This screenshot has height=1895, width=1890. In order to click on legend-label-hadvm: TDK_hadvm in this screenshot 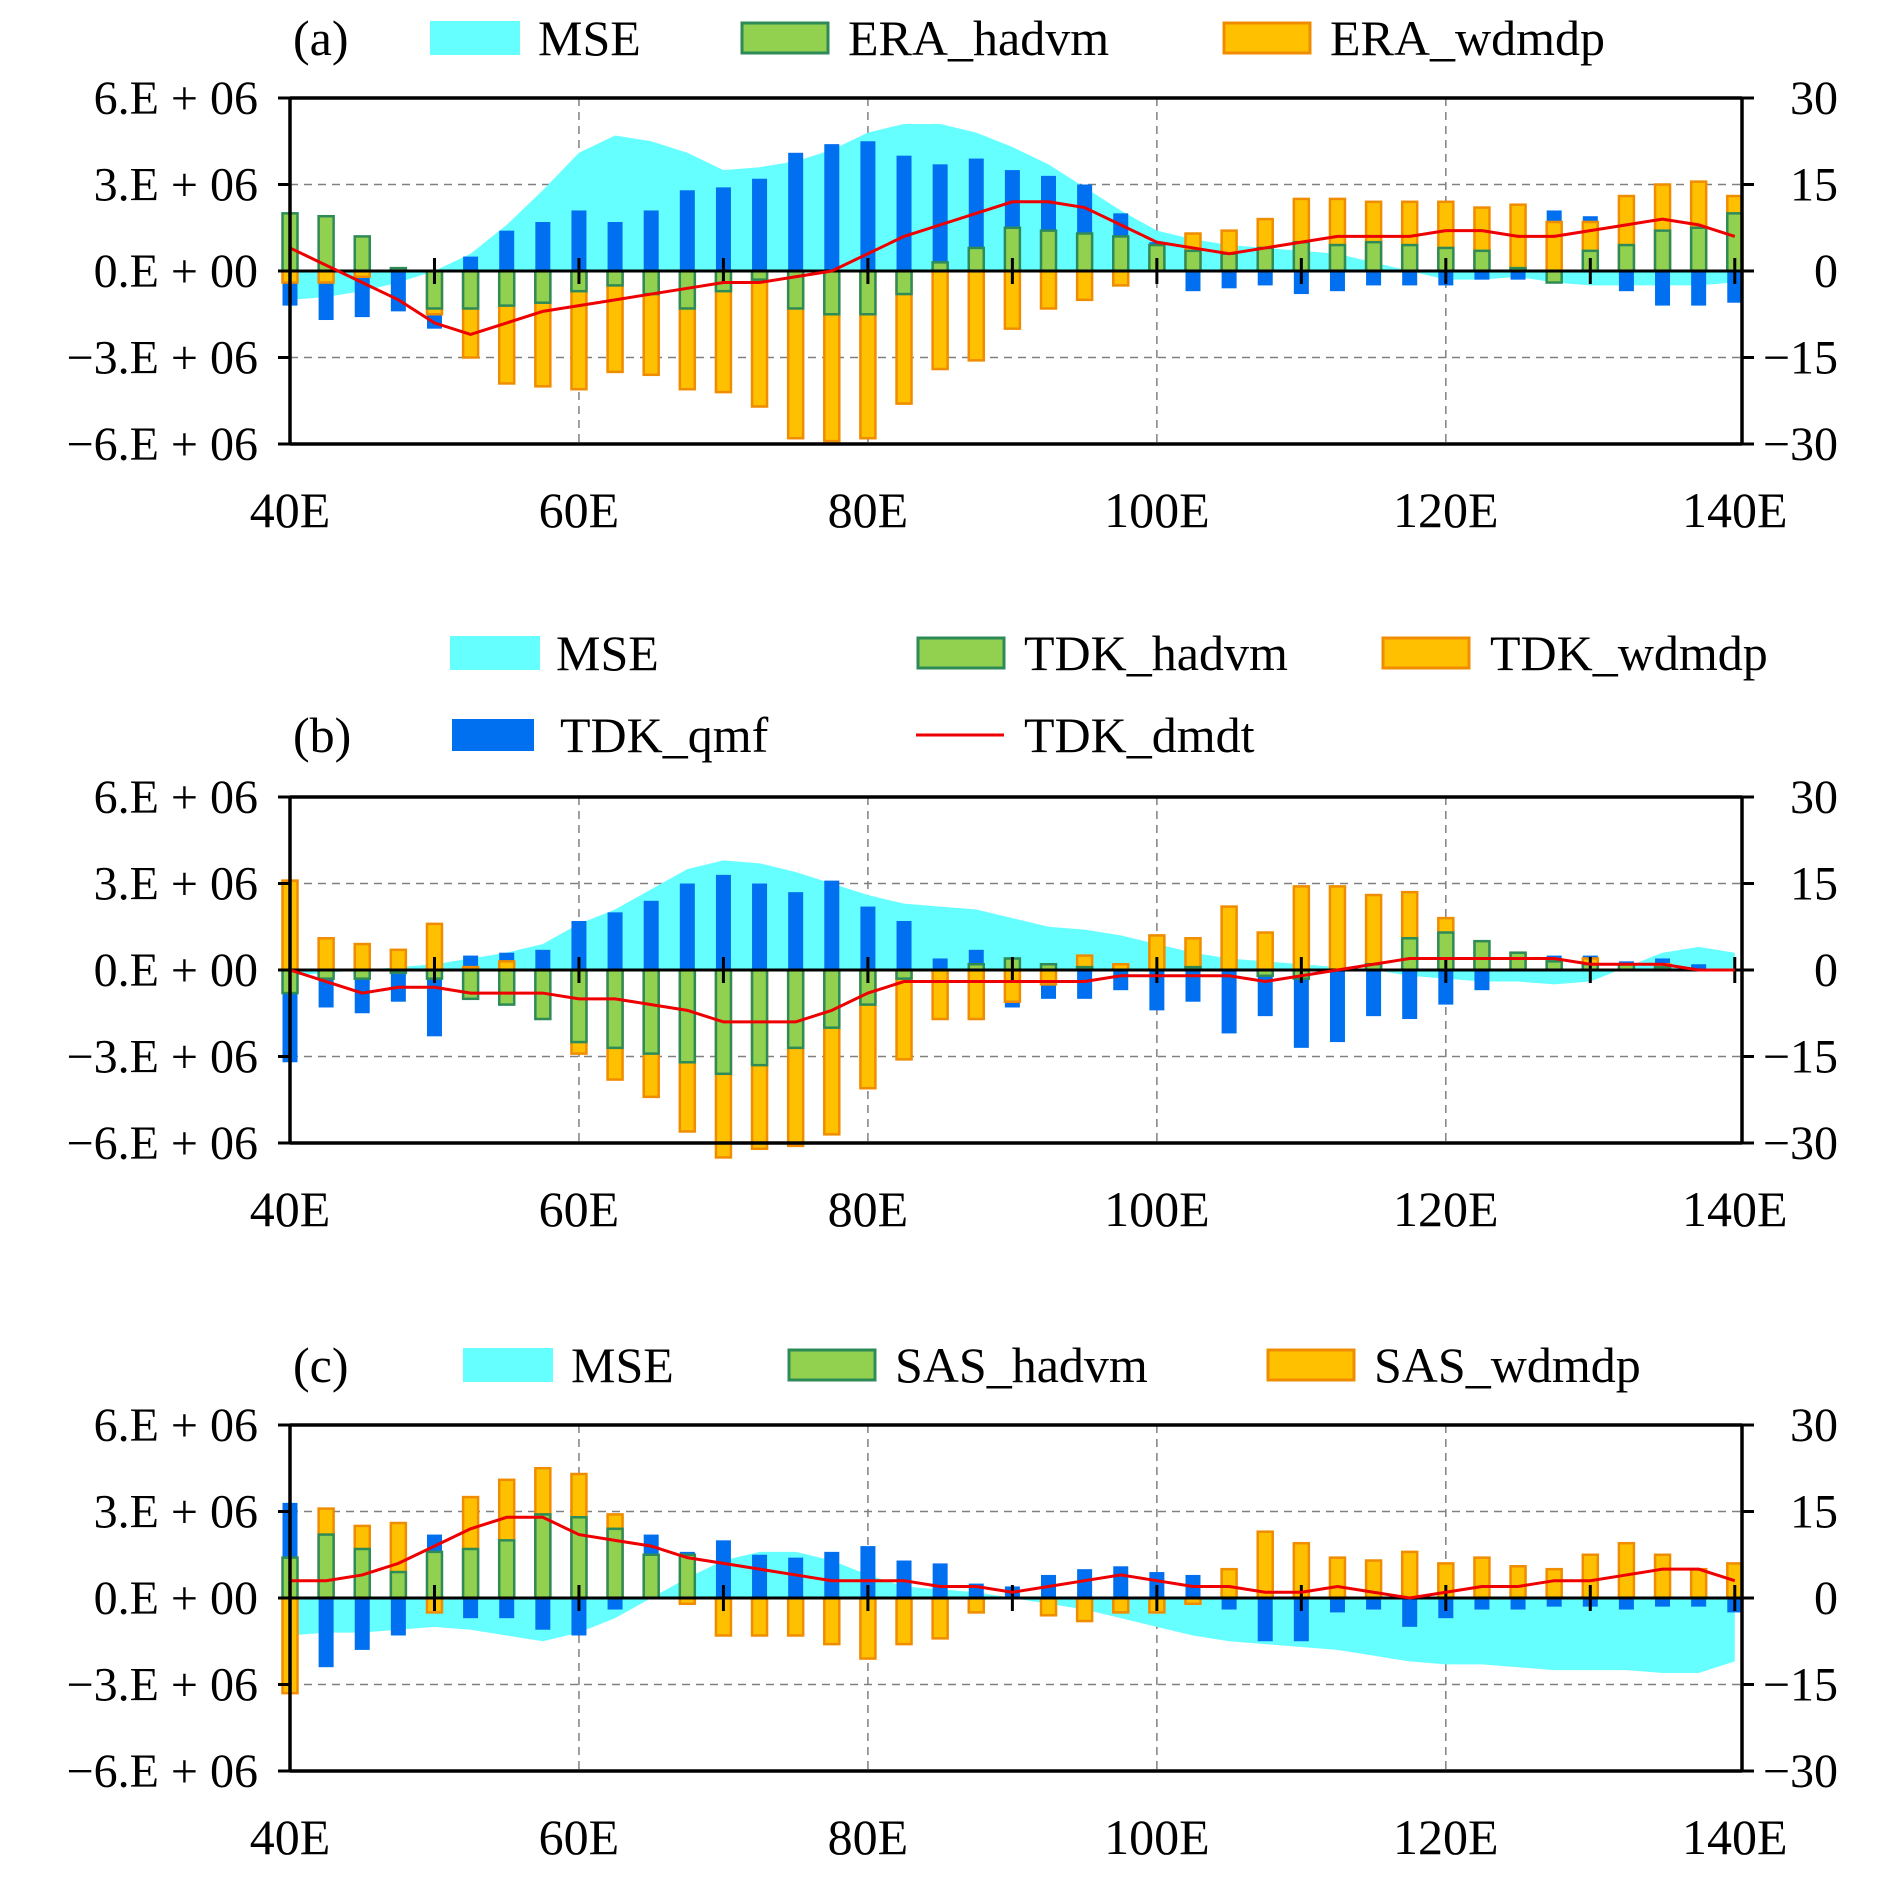, I will do `click(1156, 653)`.